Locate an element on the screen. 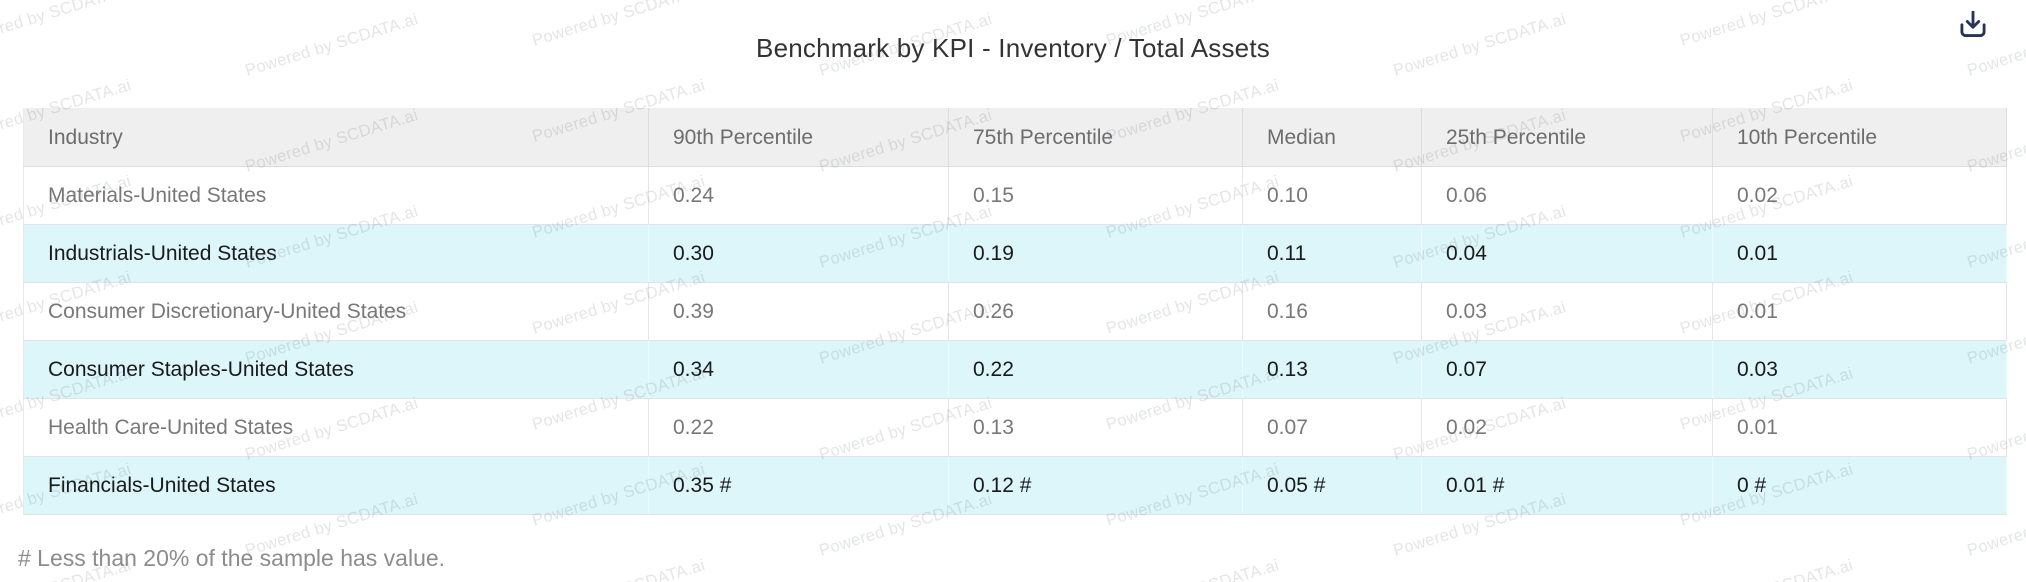 Image resolution: width=2026 pixels, height=582 pixels. column-header-10th-percentile: 10th Percentile is located at coordinates (1859, 137).